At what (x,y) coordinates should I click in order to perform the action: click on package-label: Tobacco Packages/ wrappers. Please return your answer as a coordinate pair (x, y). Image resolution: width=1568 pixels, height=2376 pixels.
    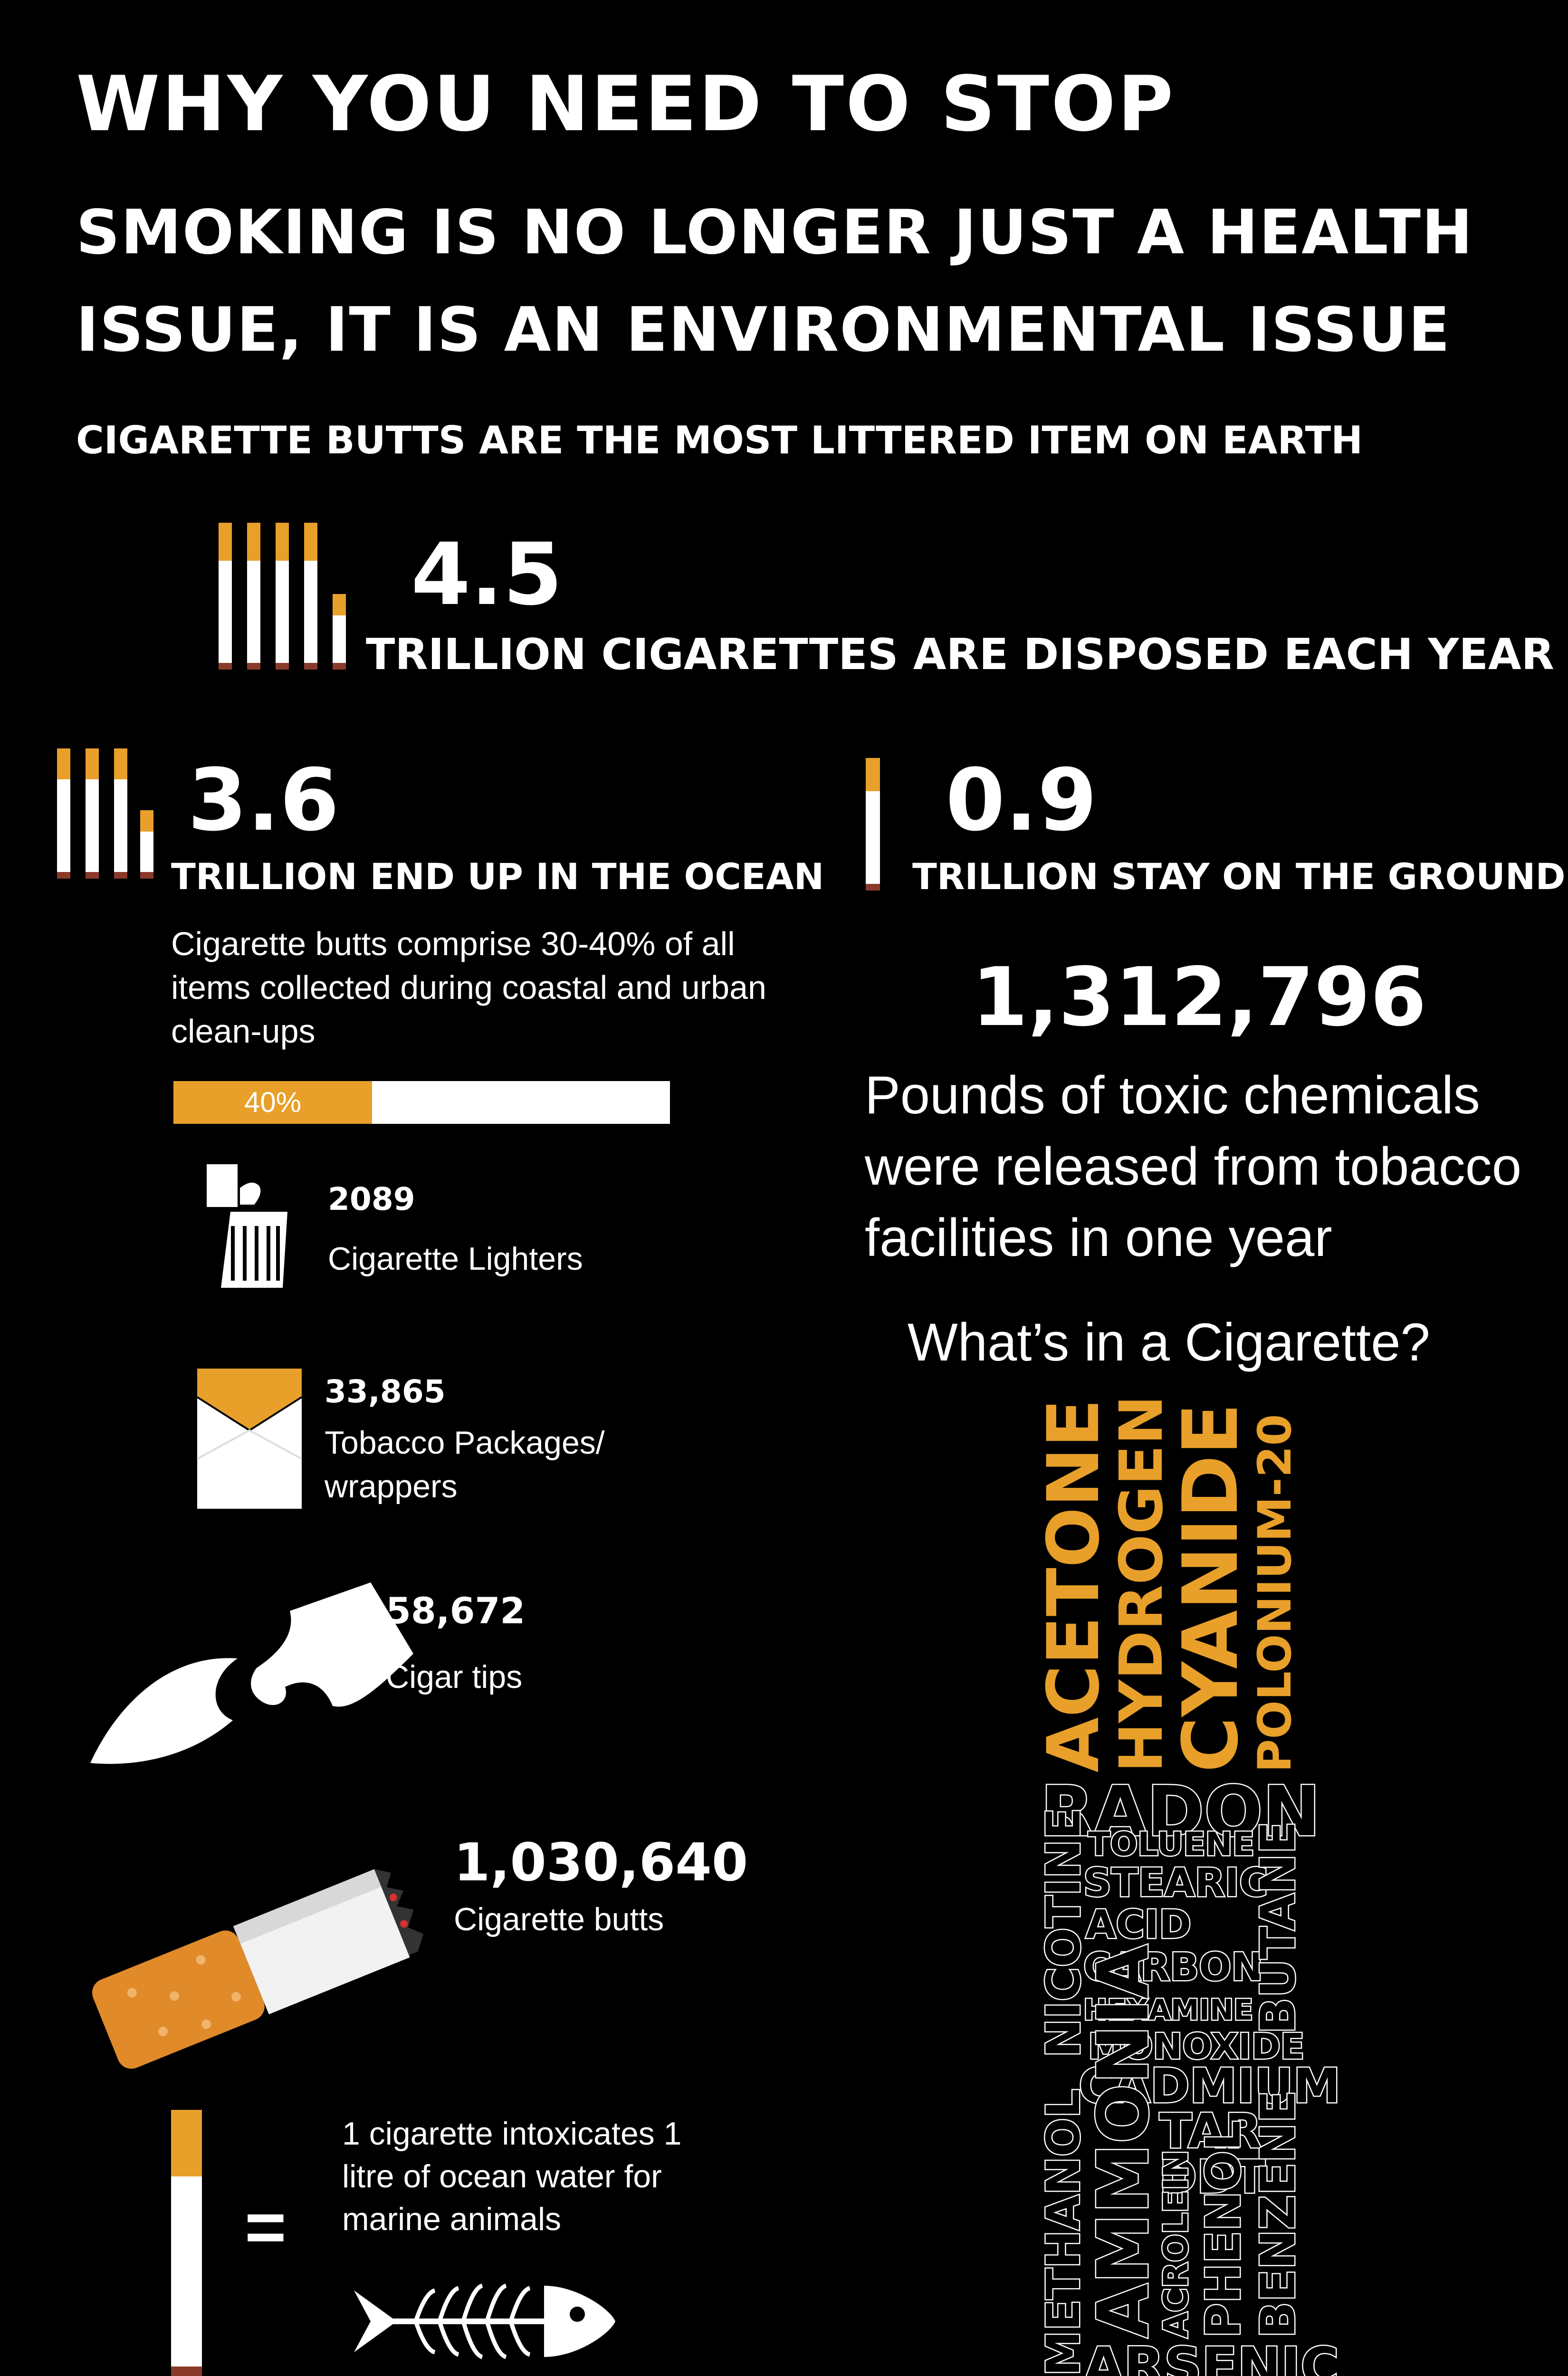
    Looking at the image, I should click on (465, 1464).